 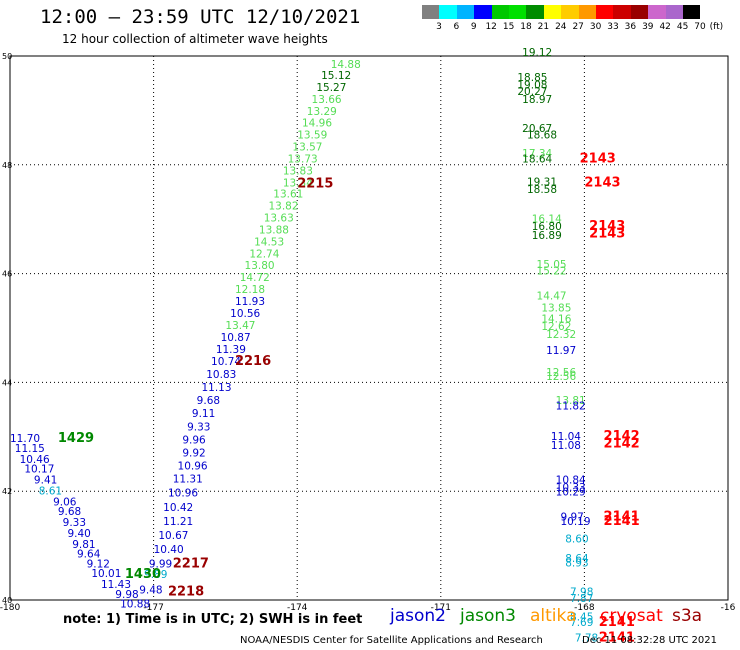 I want to click on wave-height-label: 11.39, so click(x=231, y=350).